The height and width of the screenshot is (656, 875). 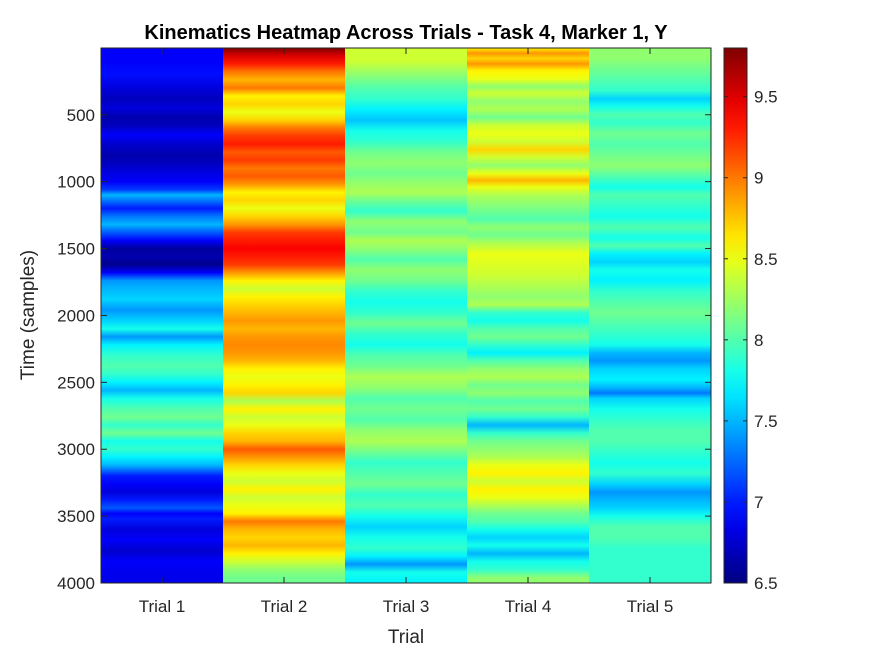 What do you see at coordinates (766, 97) in the screenshot?
I see `colorbar-tick-label: 9.5` at bounding box center [766, 97].